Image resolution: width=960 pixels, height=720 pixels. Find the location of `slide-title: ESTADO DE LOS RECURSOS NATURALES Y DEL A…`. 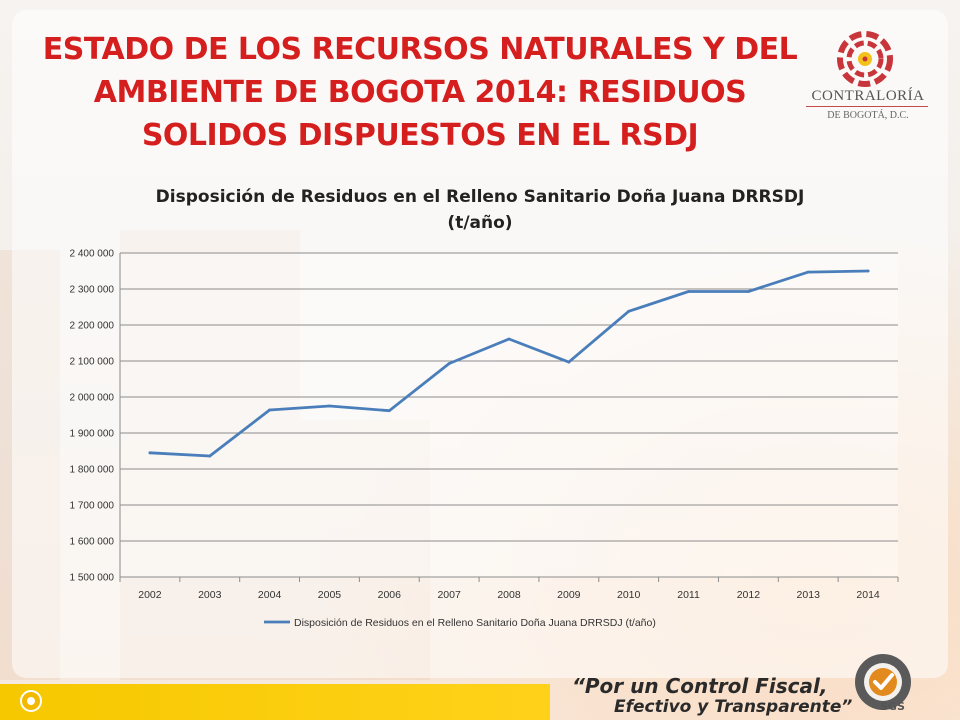

slide-title: ESTADO DE LOS RECURSOS NATURALES Y DEL A… is located at coordinates (420, 92).